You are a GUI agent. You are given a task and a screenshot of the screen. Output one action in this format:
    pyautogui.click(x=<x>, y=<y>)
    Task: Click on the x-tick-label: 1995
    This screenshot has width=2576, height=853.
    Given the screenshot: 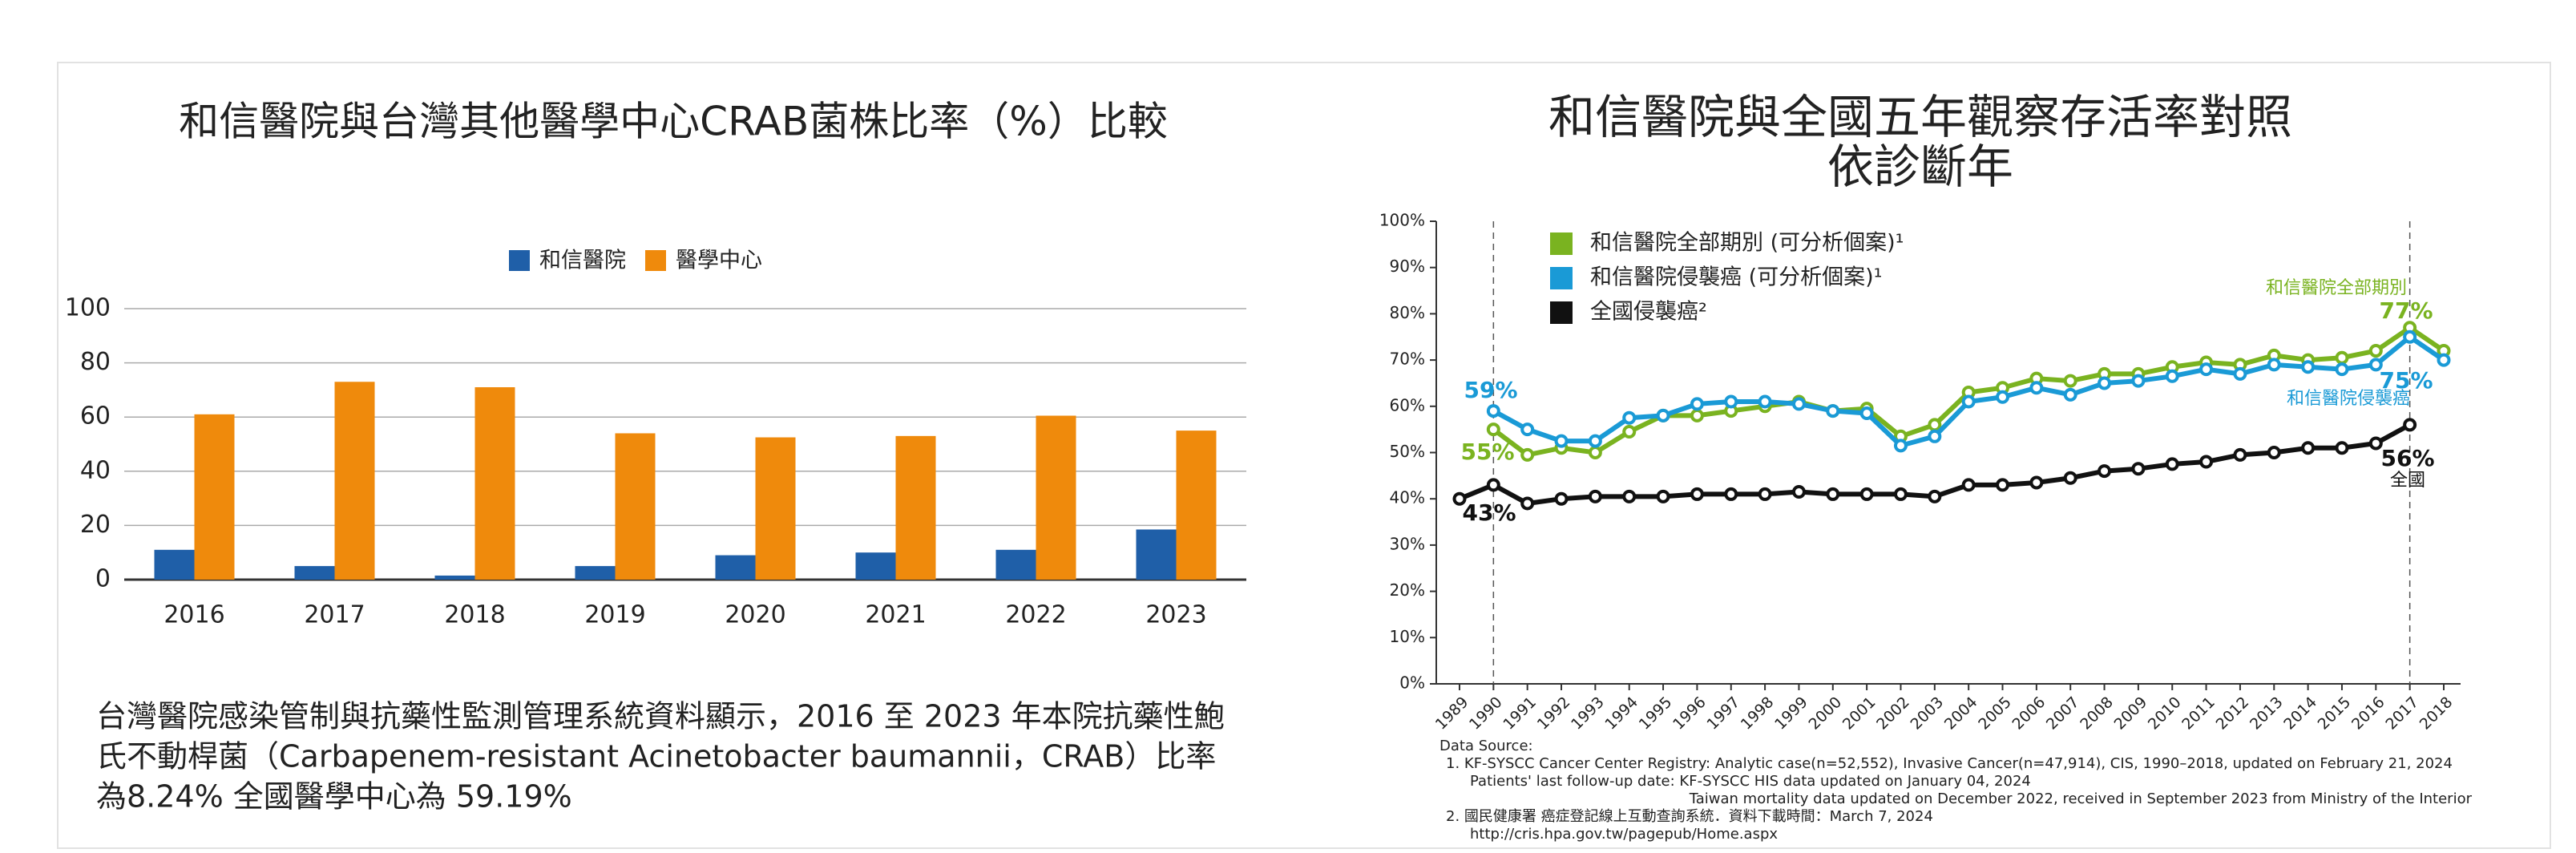 What is the action you would take?
    pyautogui.click(x=1656, y=713)
    